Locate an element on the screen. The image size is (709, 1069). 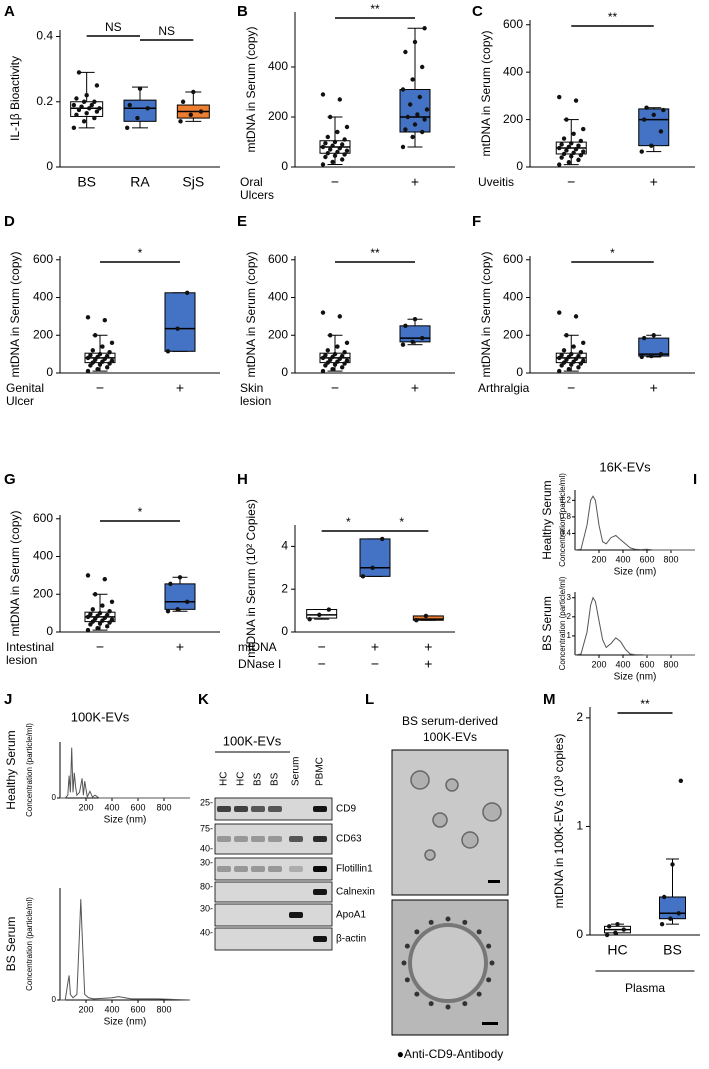
y-tick-label: 3 is located at coordinates (569, 597).